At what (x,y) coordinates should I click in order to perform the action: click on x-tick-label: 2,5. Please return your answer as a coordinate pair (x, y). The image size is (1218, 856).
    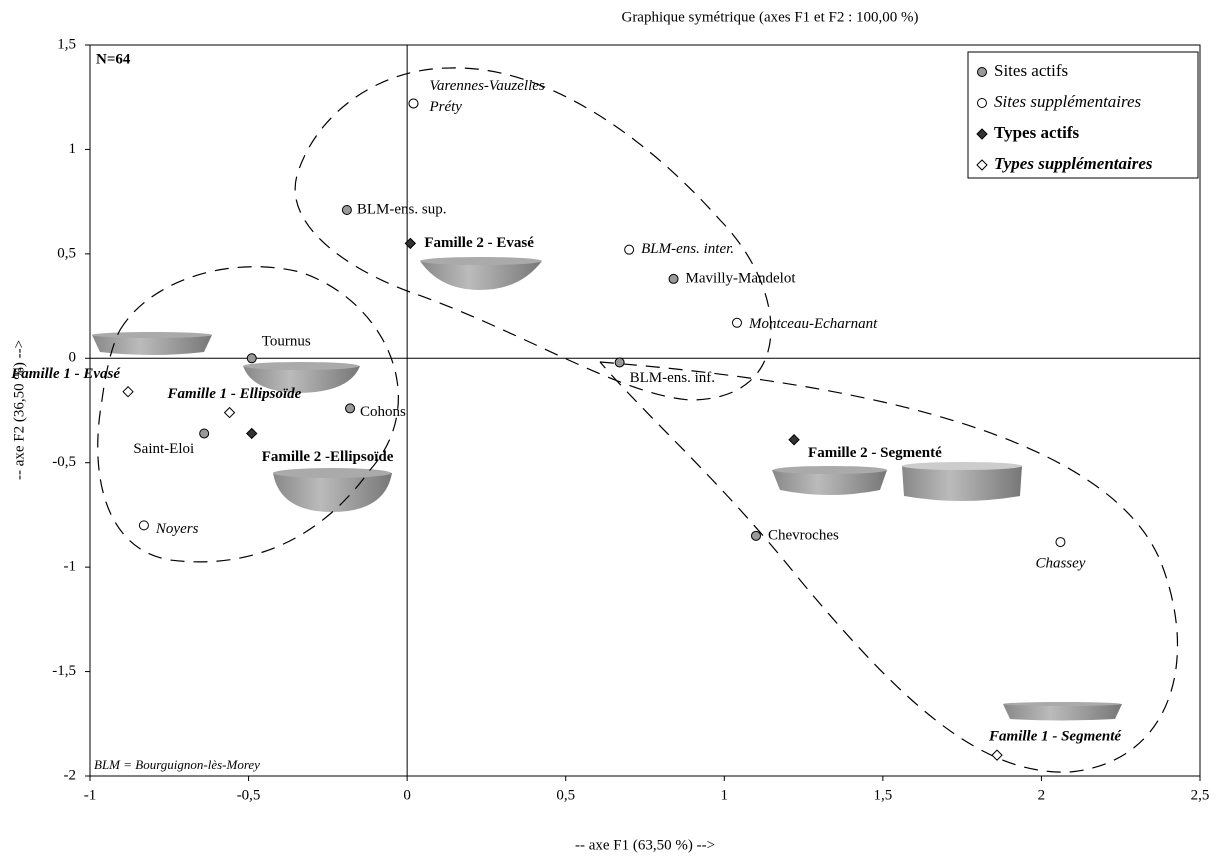
    Looking at the image, I should click on (1200, 795).